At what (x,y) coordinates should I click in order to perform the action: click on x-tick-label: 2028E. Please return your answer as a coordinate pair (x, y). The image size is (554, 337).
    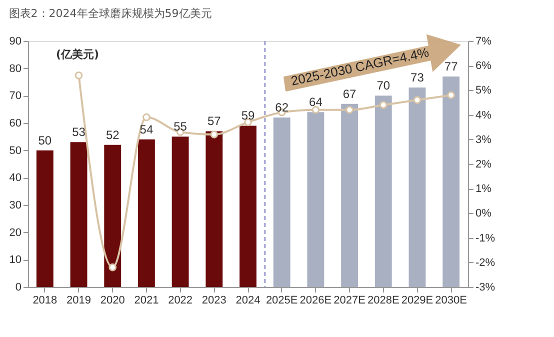
    Looking at the image, I should click on (383, 300).